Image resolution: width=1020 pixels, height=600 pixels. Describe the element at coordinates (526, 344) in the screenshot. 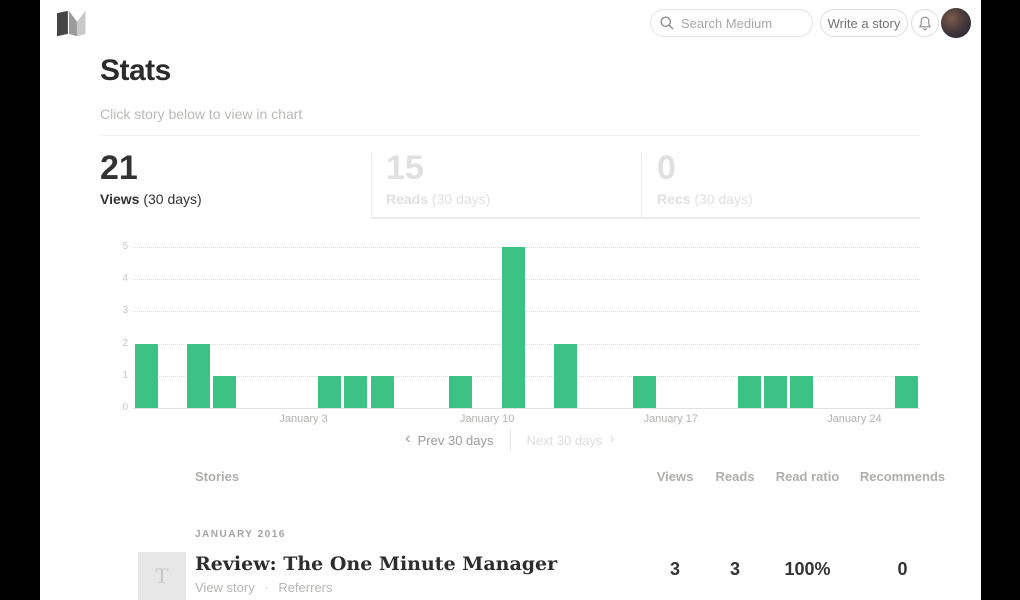

I see `gridline-y2` at that location.